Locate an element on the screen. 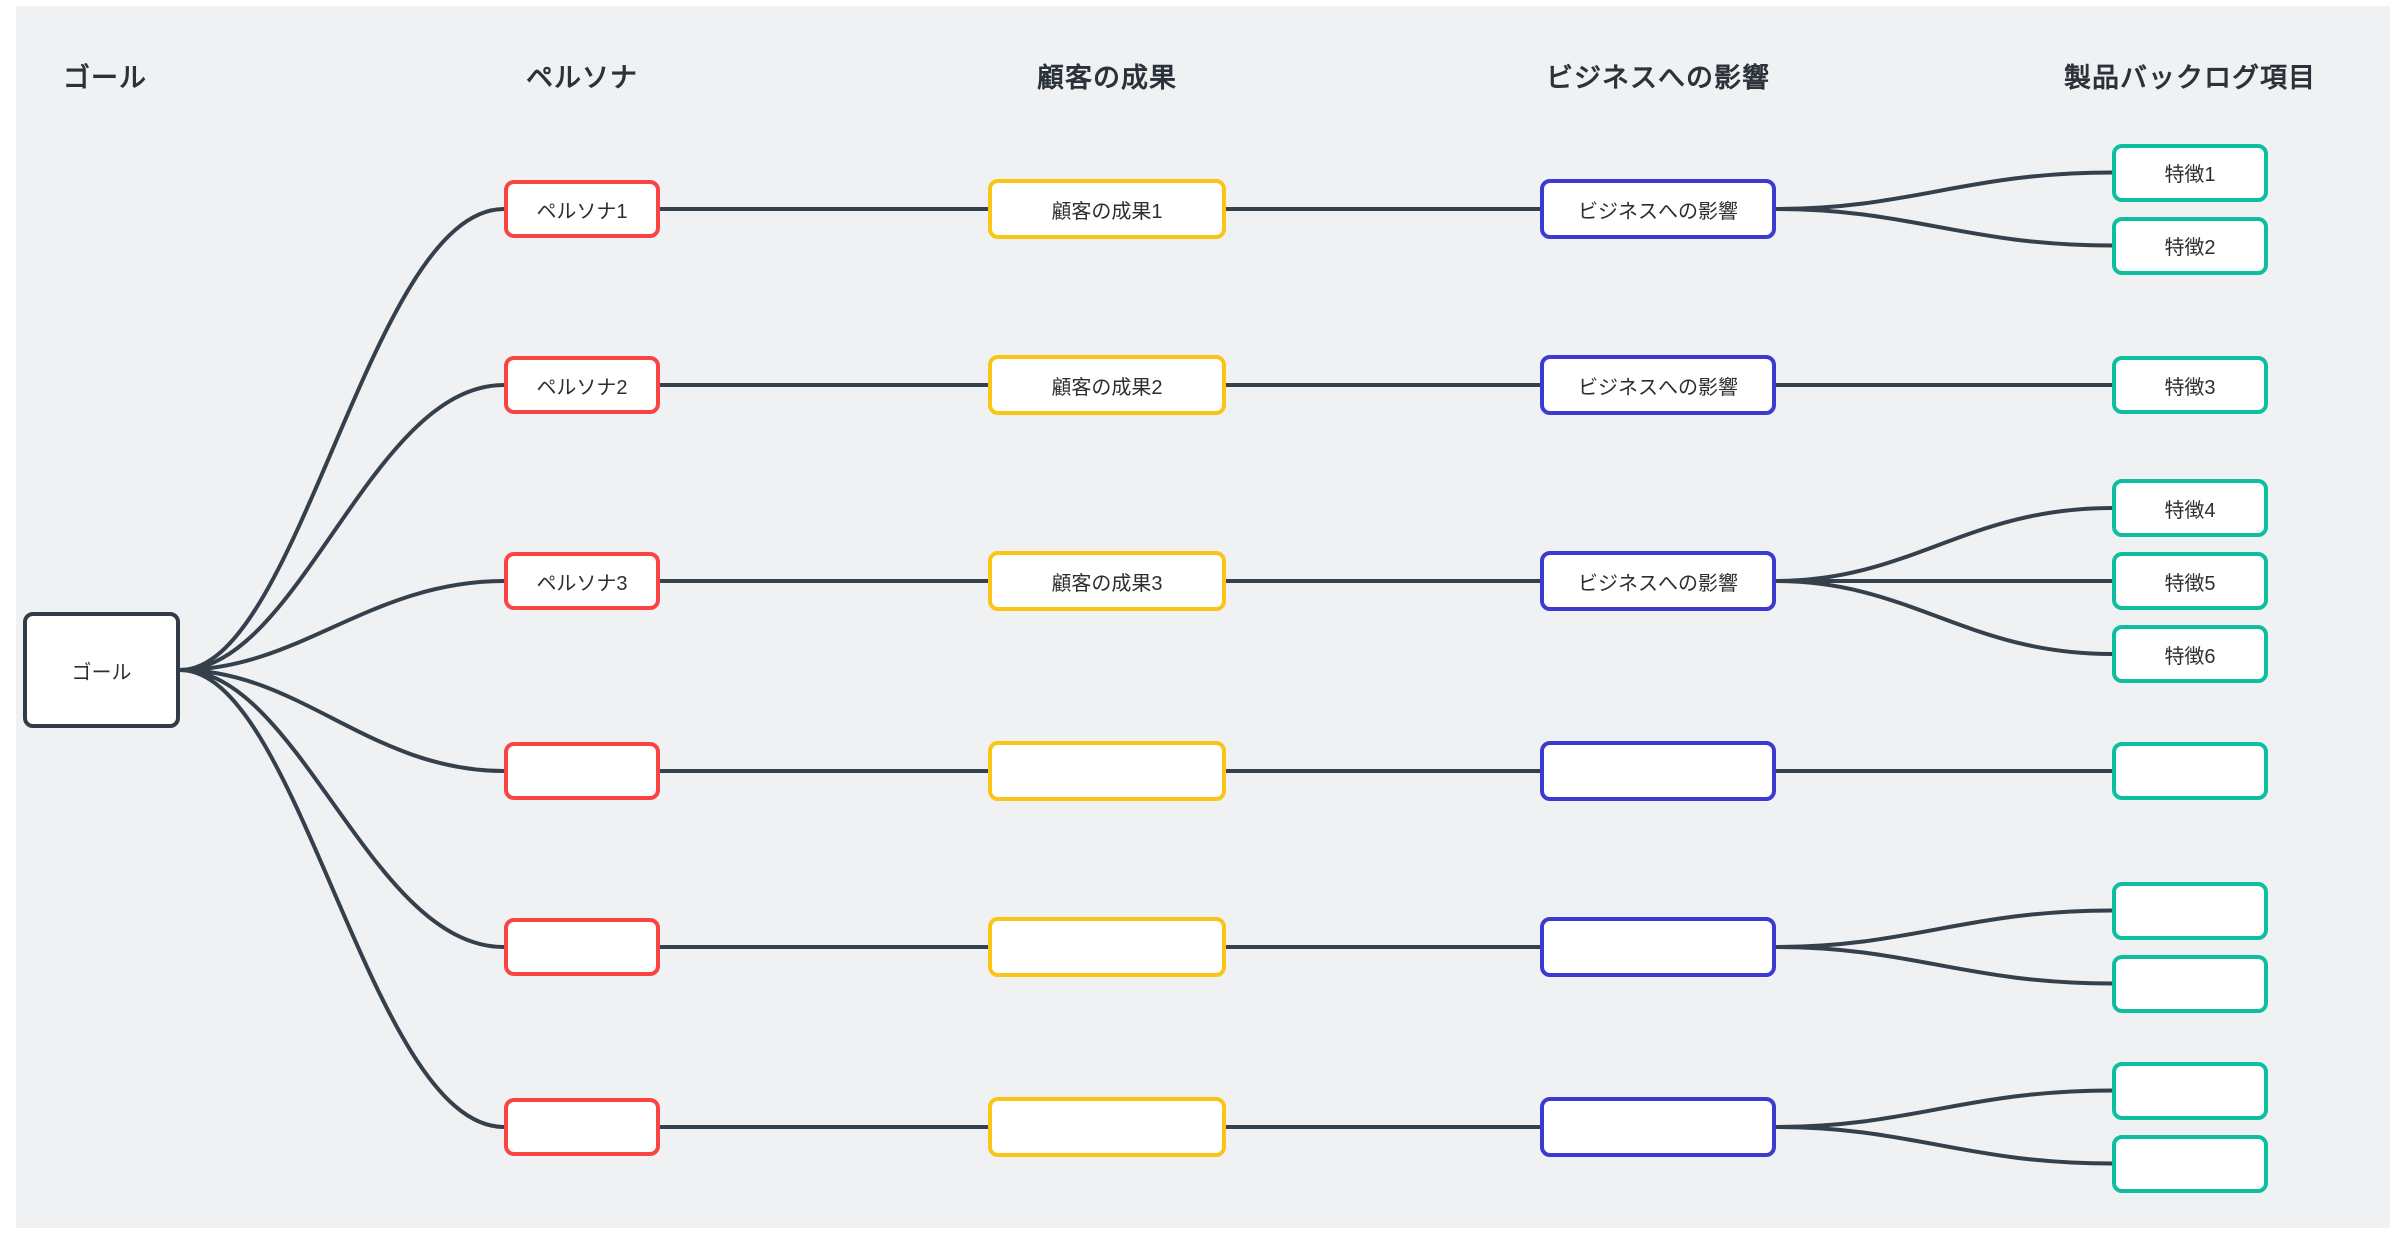  outcome-node-3: 顧客の成果3 is located at coordinates (1107, 581).